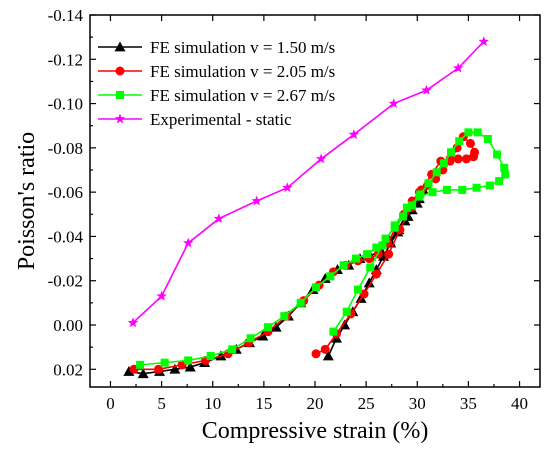  What do you see at coordinates (242, 71) in the screenshot?
I see `legend-label: FE simulation v = 2.05 m/s` at bounding box center [242, 71].